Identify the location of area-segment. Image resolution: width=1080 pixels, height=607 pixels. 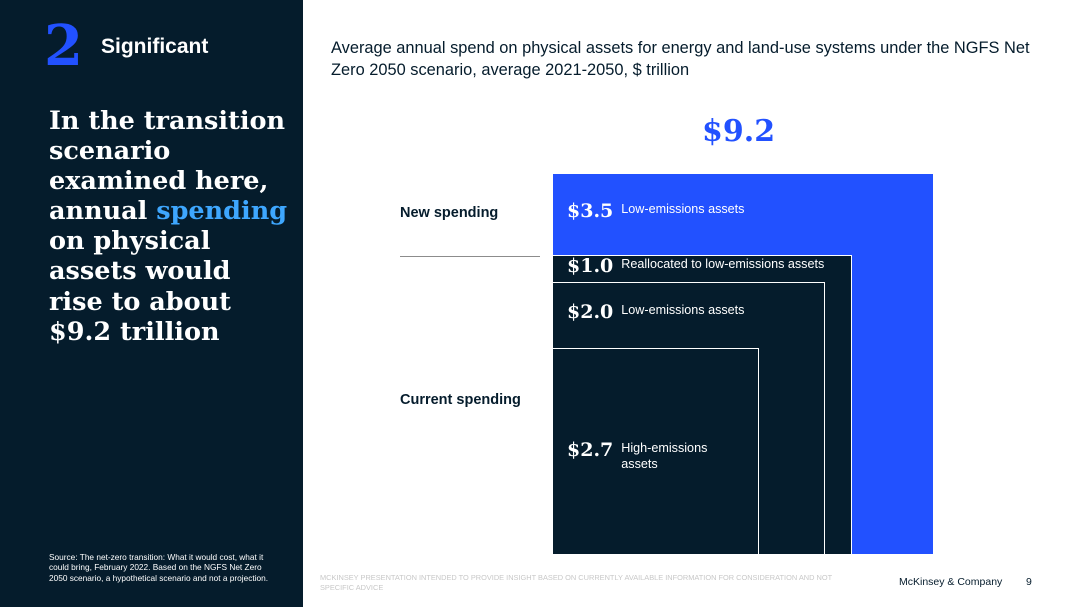
(656, 451).